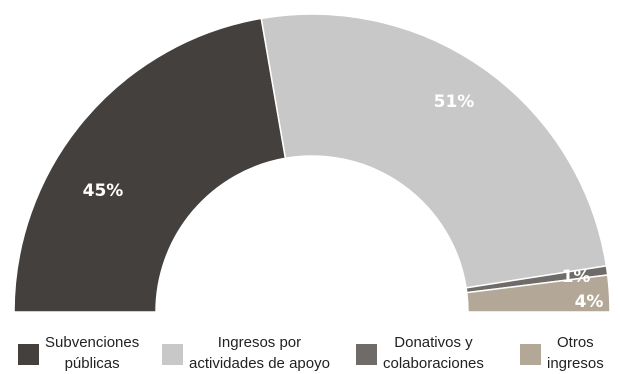  I want to click on legend-item-donativos: Donativos y colaboraciones, so click(420, 353).